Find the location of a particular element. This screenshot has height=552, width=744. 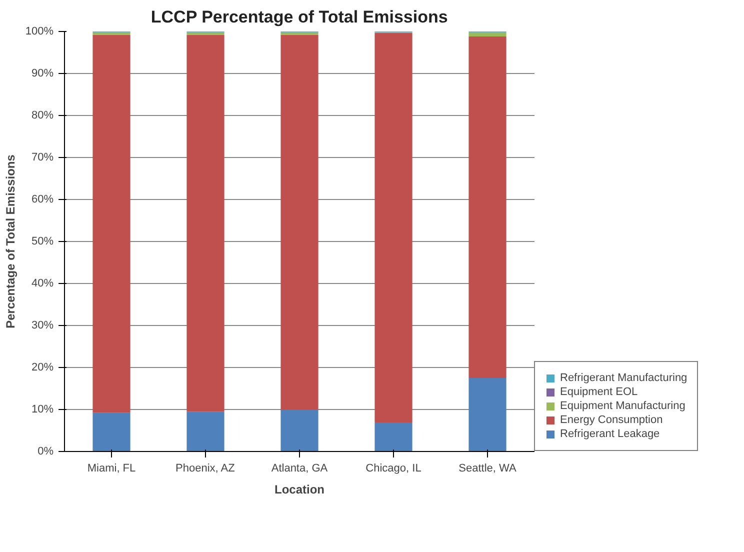

y-tick-label: 70% is located at coordinates (42, 158).